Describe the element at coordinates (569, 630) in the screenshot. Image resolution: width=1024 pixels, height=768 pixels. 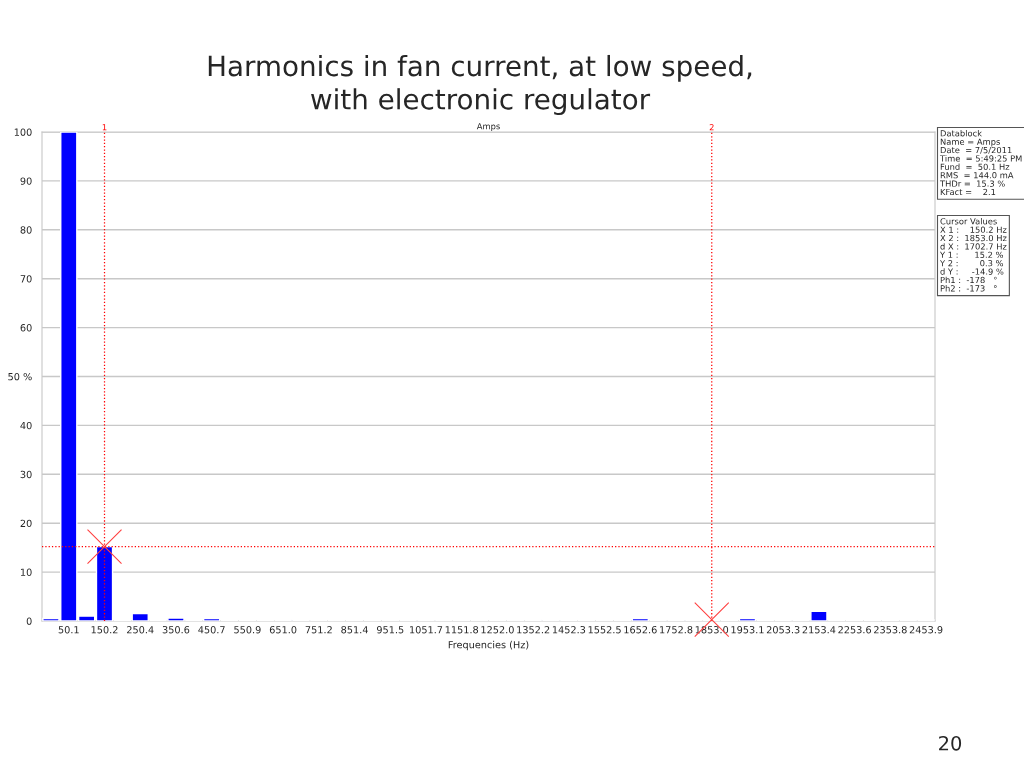
I see `x-tick-label: 1452.3` at that location.